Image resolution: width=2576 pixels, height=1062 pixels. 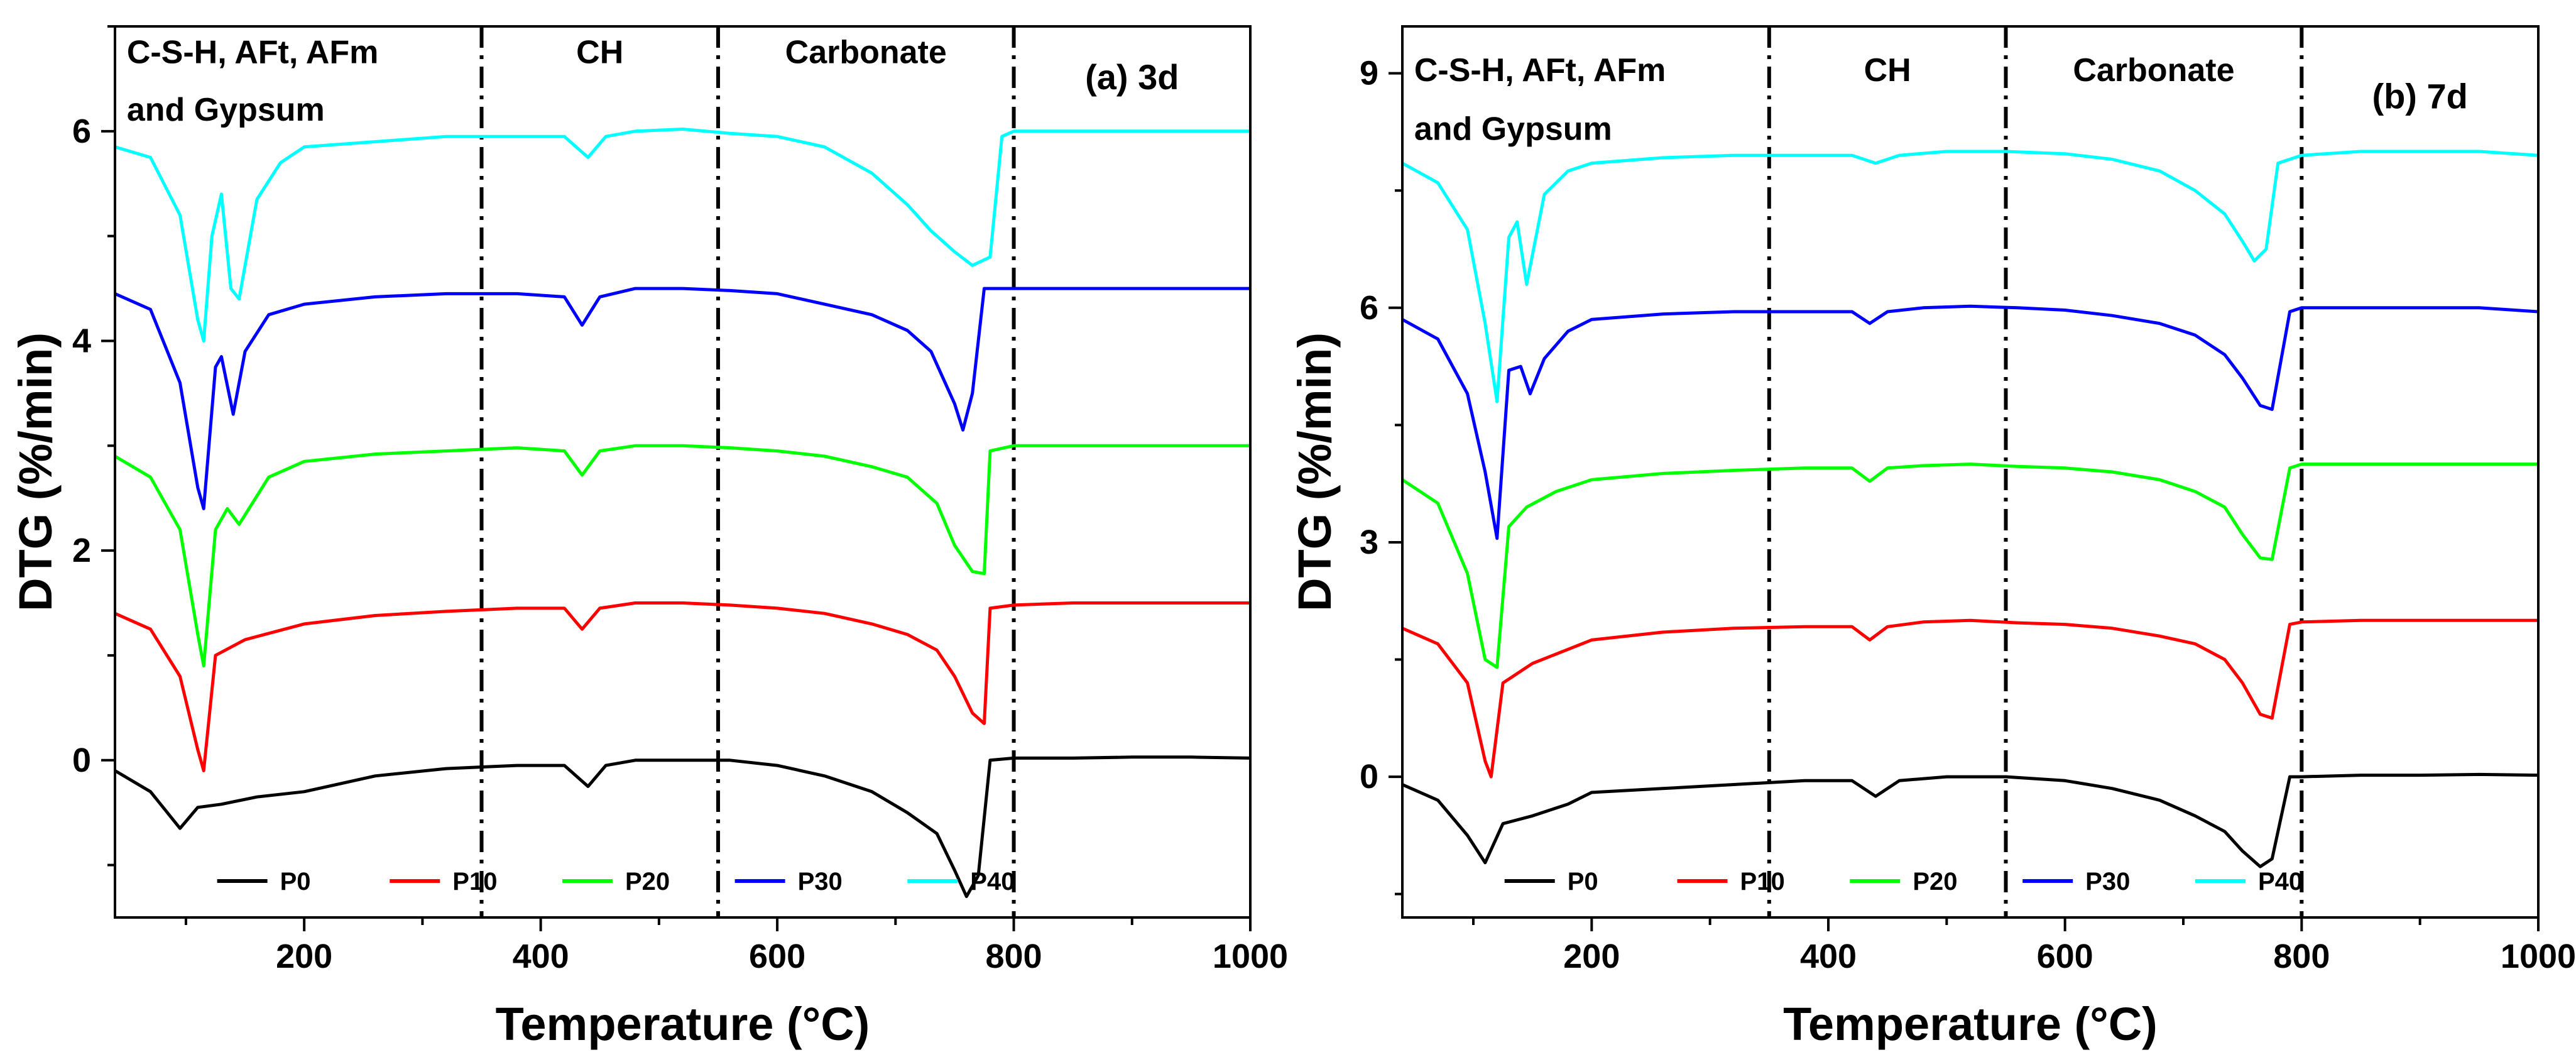 I want to click on panel-label: (b) 7d, so click(x=2419, y=96).